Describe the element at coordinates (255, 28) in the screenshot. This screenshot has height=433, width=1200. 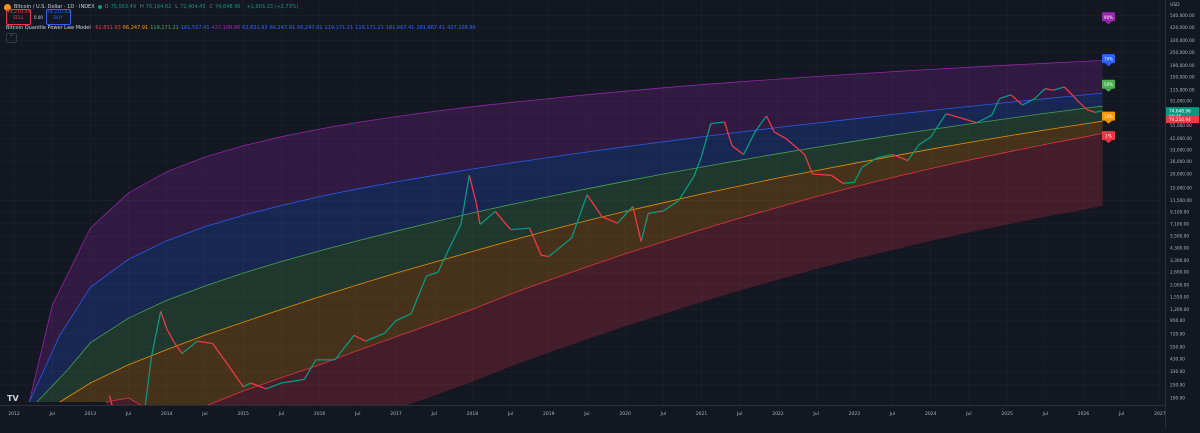
I see `indicator-value: 62,831.93` at that location.